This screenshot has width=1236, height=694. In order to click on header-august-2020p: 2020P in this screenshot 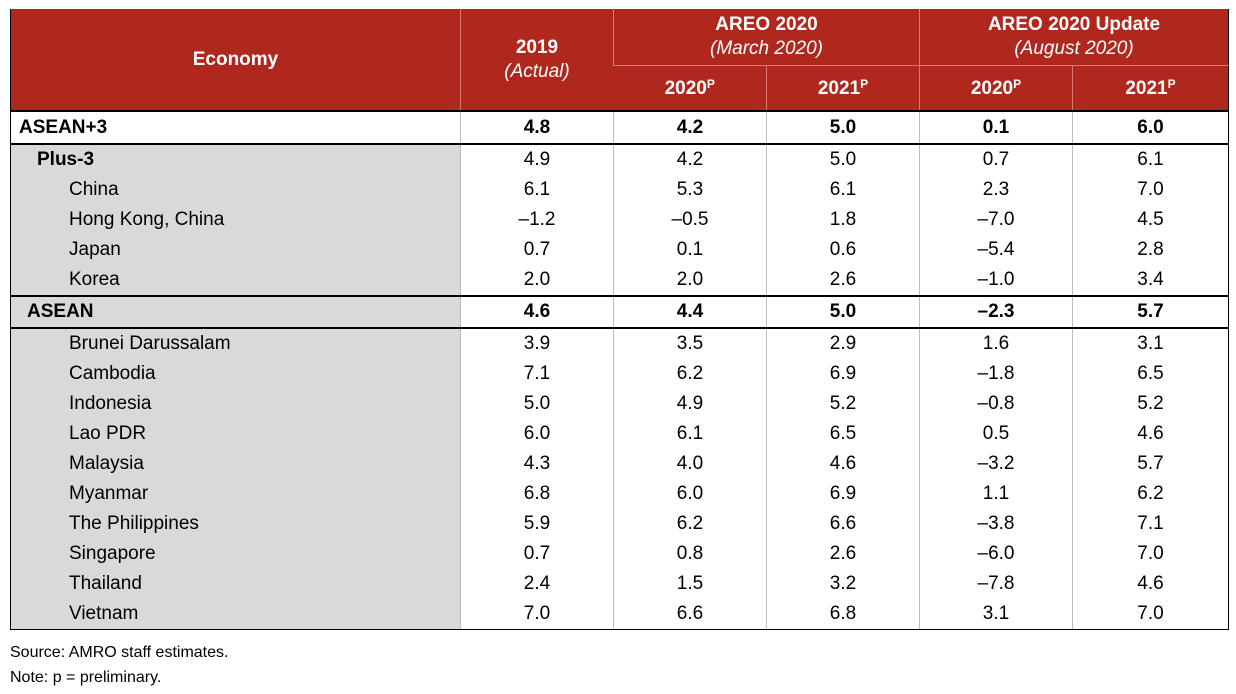, I will do `click(996, 88)`.